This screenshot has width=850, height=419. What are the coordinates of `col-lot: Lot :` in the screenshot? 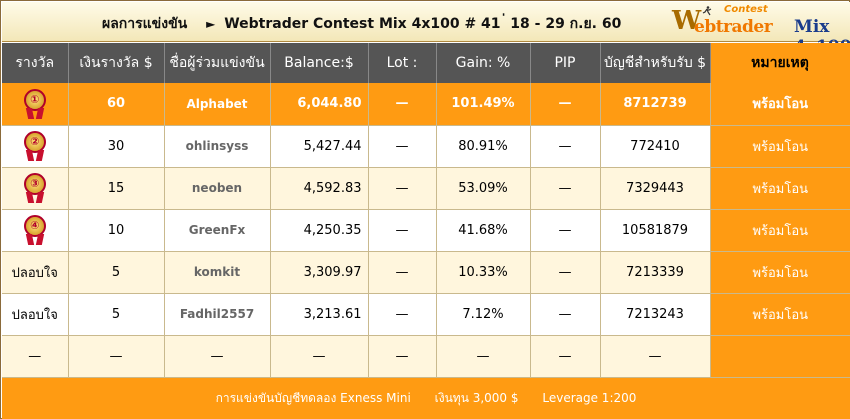 It's located at (402, 63).